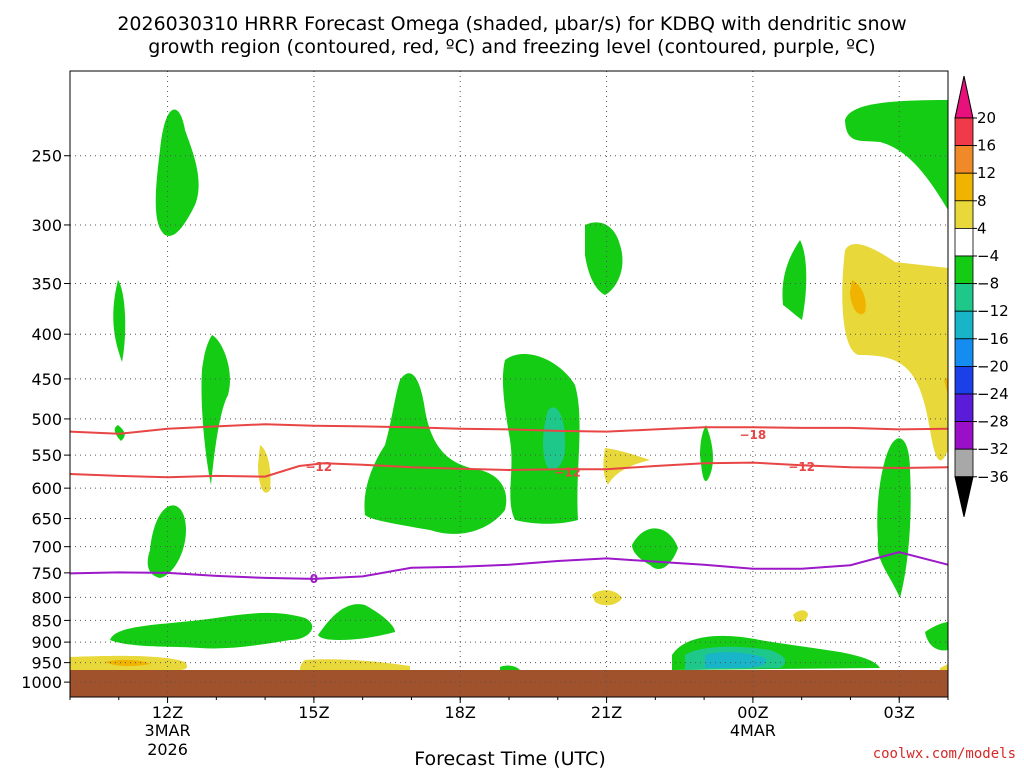  I want to click on y-tick-label: 850, so click(46, 620).